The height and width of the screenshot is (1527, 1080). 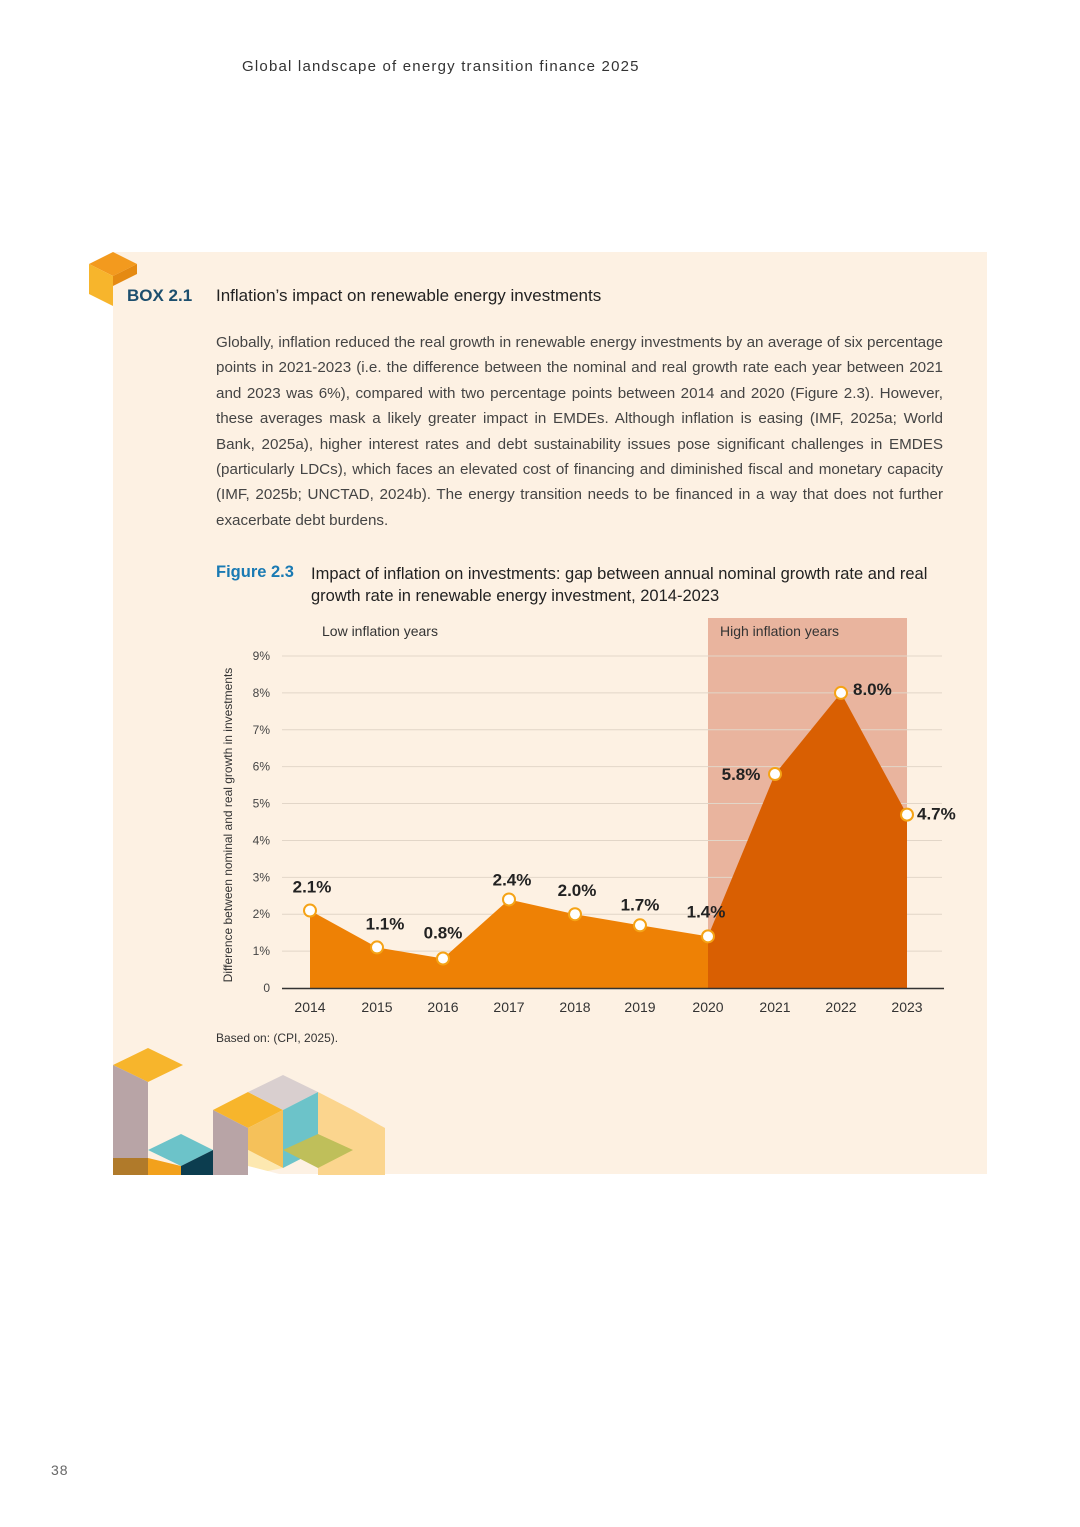 I want to click on data-label: 2.0%, so click(x=577, y=890).